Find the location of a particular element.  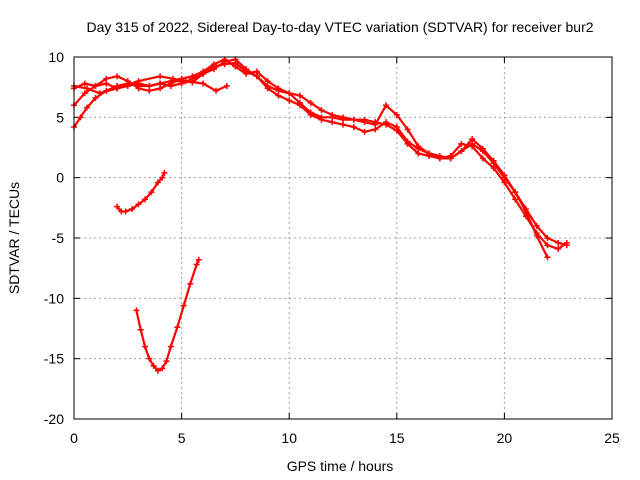

y-tick-label: 0 is located at coordinates (60, 178).